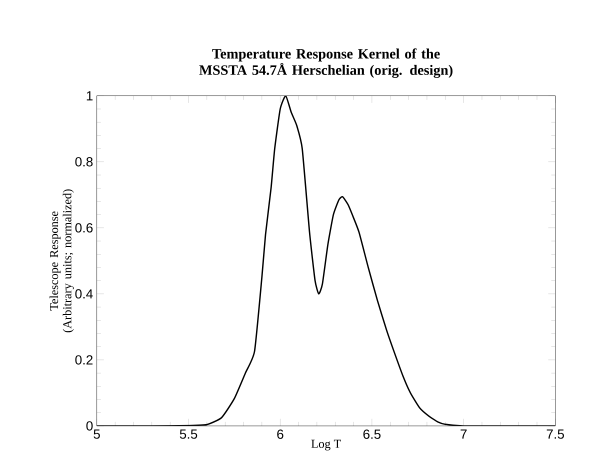 The image size is (591, 472). I want to click on y-axis-title: Telescope Response (Arbitrary units; normalized), so click(62, 261).